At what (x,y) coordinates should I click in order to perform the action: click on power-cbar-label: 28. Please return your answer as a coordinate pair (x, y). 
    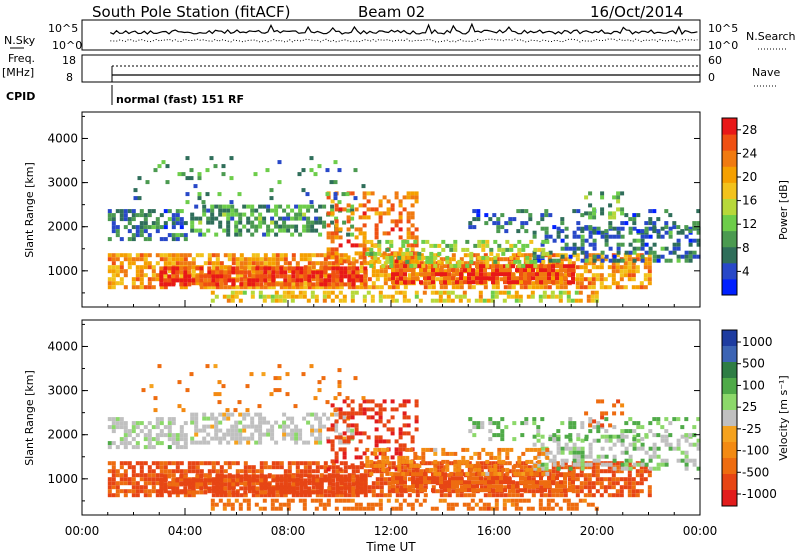
    Looking at the image, I should click on (749, 130).